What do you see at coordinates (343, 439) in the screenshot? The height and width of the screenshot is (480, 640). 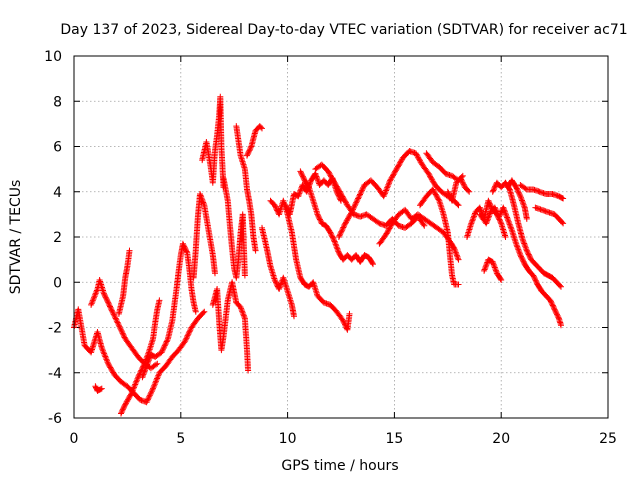 I see `x-tick-labels: 0 5 10 15 20 25` at bounding box center [343, 439].